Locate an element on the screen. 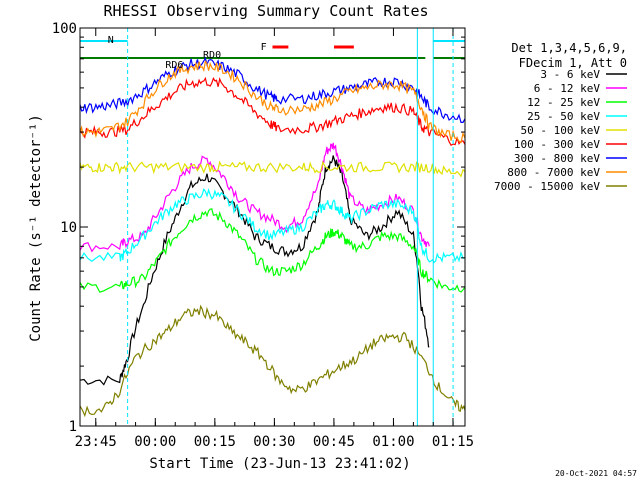 The height and width of the screenshot is (480, 640). series-line: 800 - 7000 keV is located at coordinates (272, 101).